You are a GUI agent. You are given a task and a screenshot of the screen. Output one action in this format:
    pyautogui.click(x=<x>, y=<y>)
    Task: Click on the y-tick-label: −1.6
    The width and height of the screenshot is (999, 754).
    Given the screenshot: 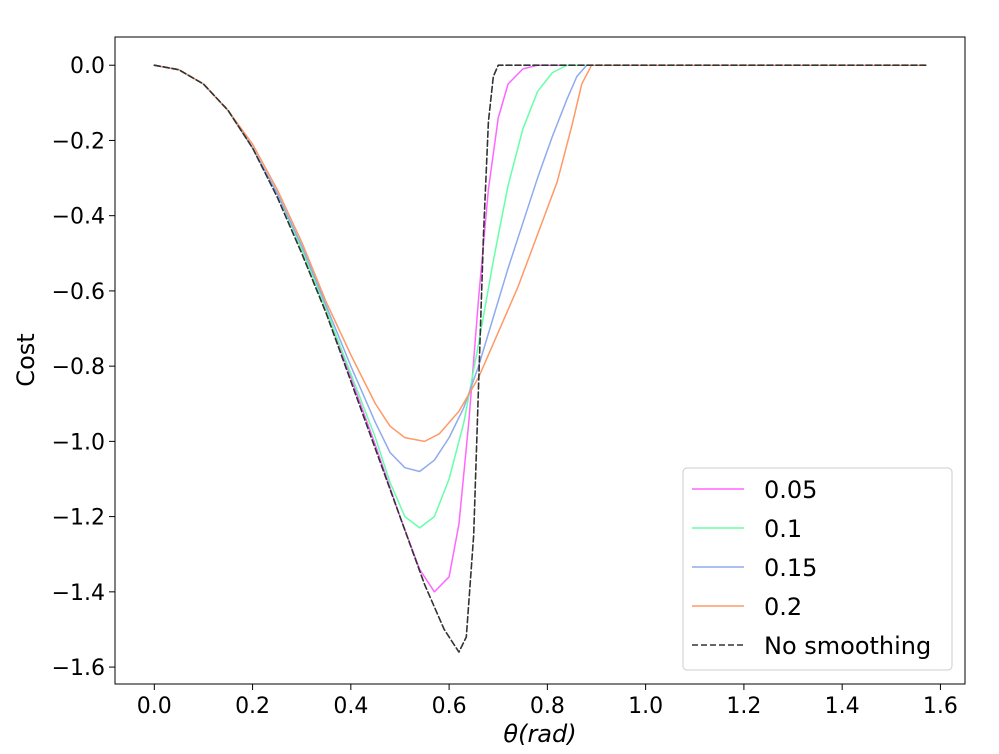 What is the action you would take?
    pyautogui.click(x=78, y=668)
    